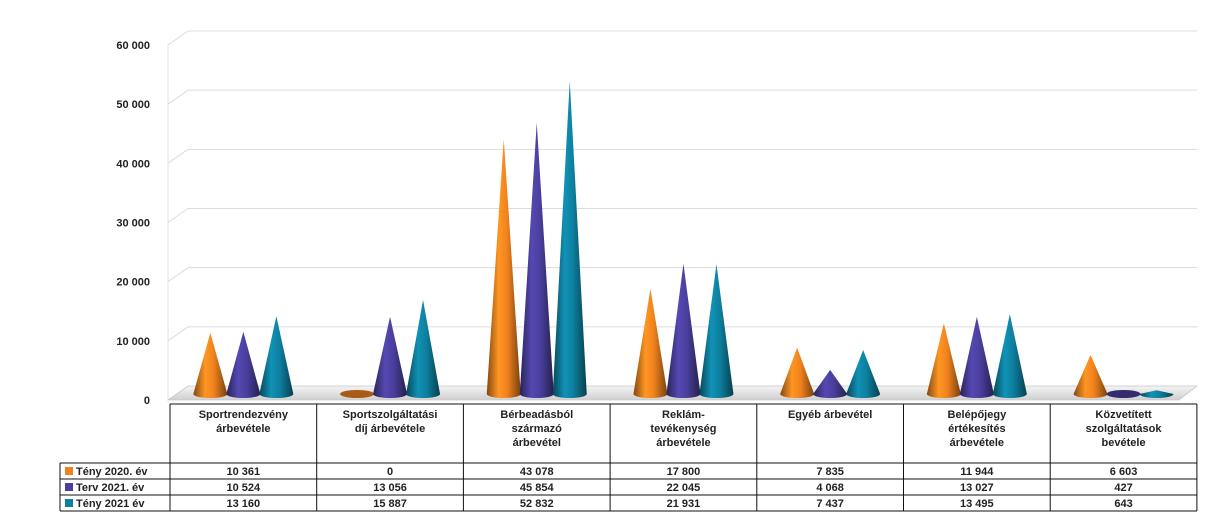 The width and height of the screenshot is (1213, 529). What do you see at coordinates (684, 472) in the screenshot?
I see `data-value: 17 800` at bounding box center [684, 472].